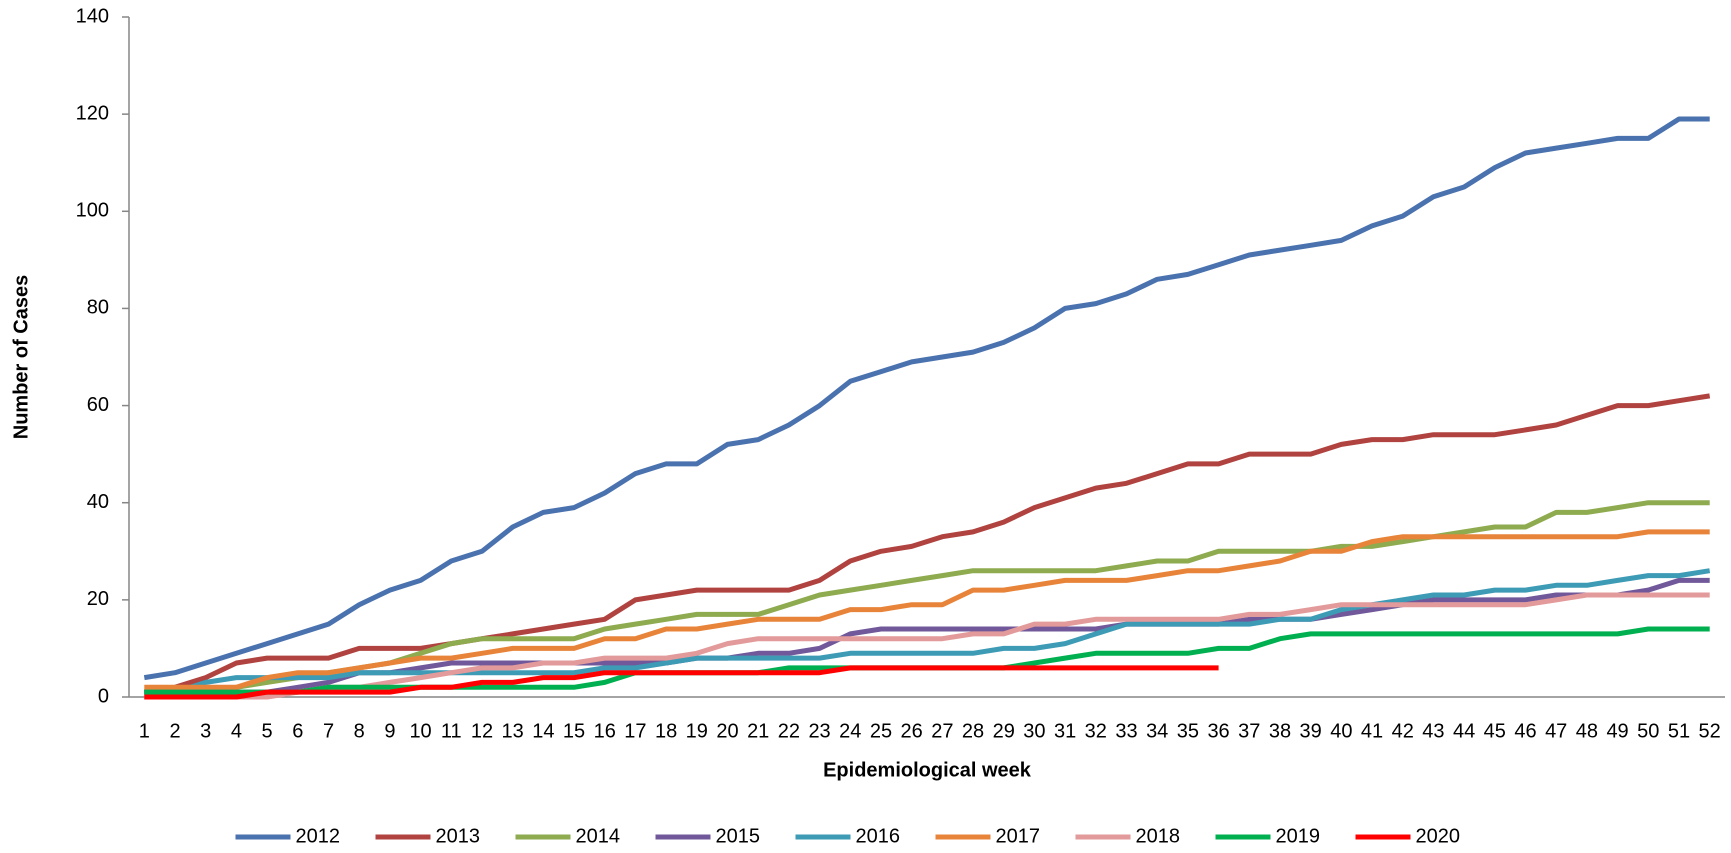 This screenshot has width=1731, height=853. Describe the element at coordinates (236, 731) in the screenshot. I see `x-tick-label: 4` at that location.